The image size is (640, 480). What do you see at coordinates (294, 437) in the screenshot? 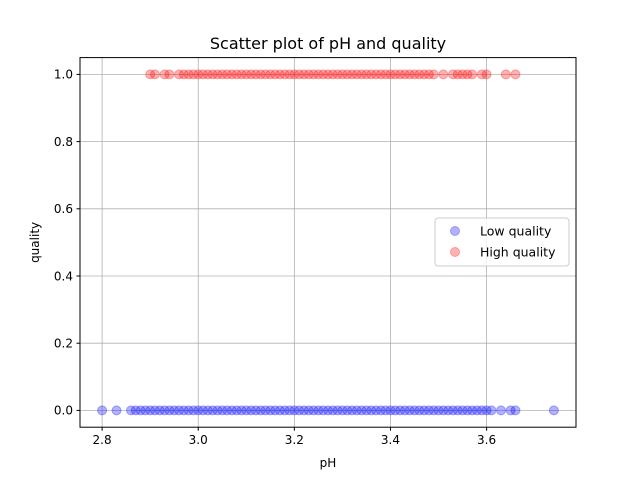
I see `x-axis: 2.8 3.0 3.2 3.4 3.6` at bounding box center [294, 437].